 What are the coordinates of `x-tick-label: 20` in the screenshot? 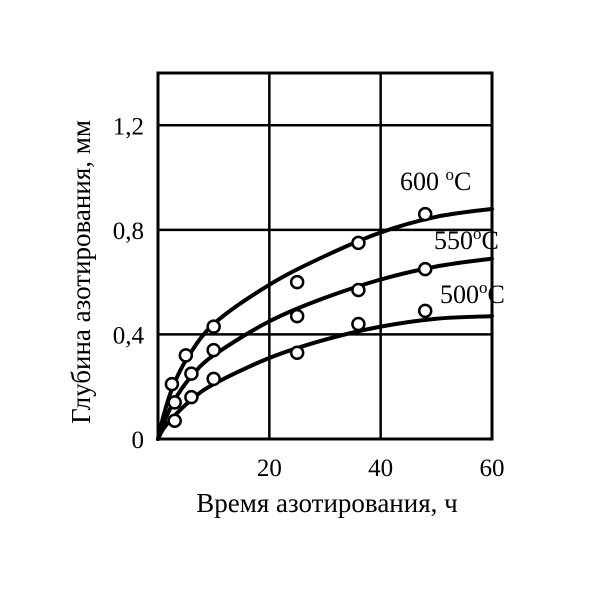 It's located at (269, 468).